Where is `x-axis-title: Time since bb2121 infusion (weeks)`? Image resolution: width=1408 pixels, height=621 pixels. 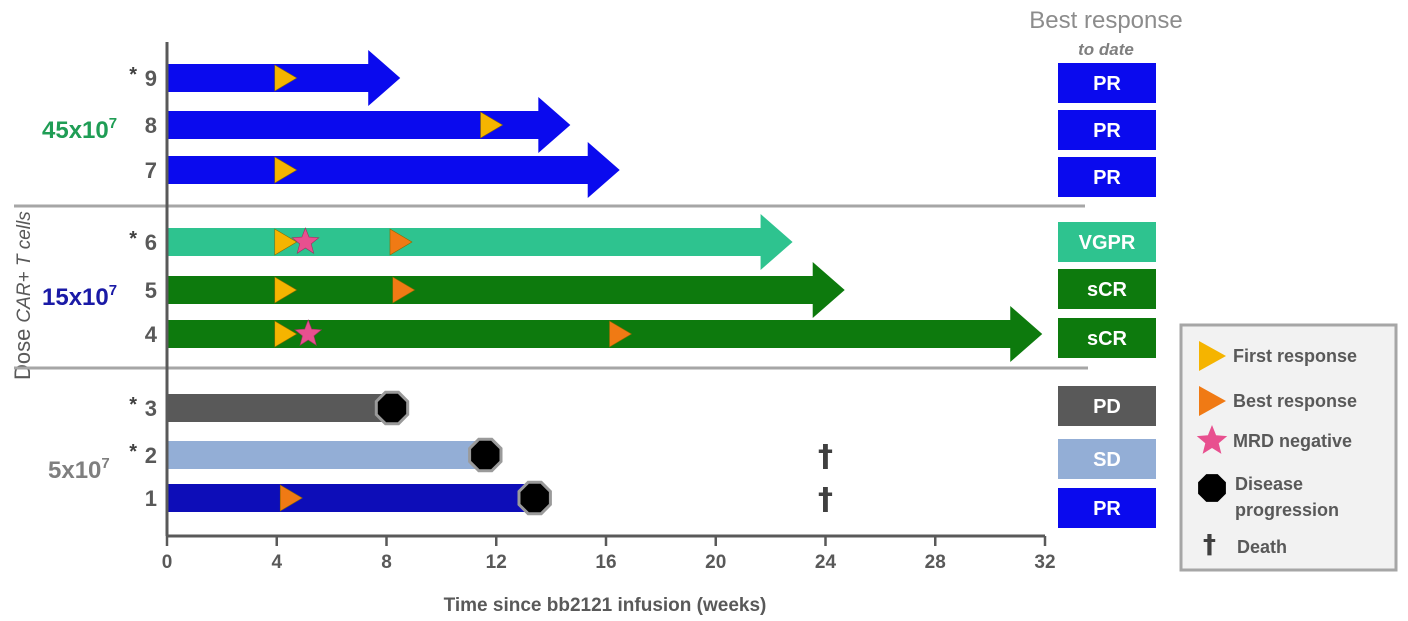
x-axis-title: Time since bb2121 infusion (weeks) is located at coordinates (605, 605).